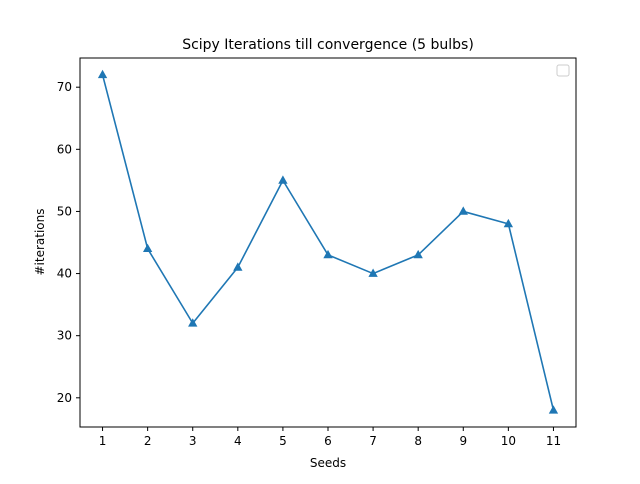 This screenshot has width=640, height=484. I want to click on x-axis-ticks: 1 2 3 4 5 6 7 8 9 10 11, so click(330, 437).